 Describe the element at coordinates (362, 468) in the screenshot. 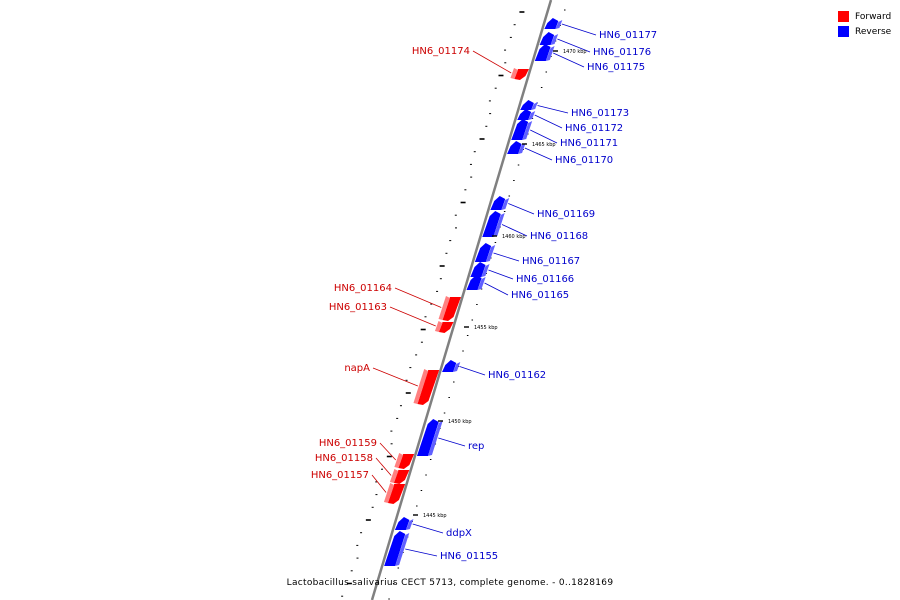

I see `gene-hn6_01158: HN6_01158` at that location.